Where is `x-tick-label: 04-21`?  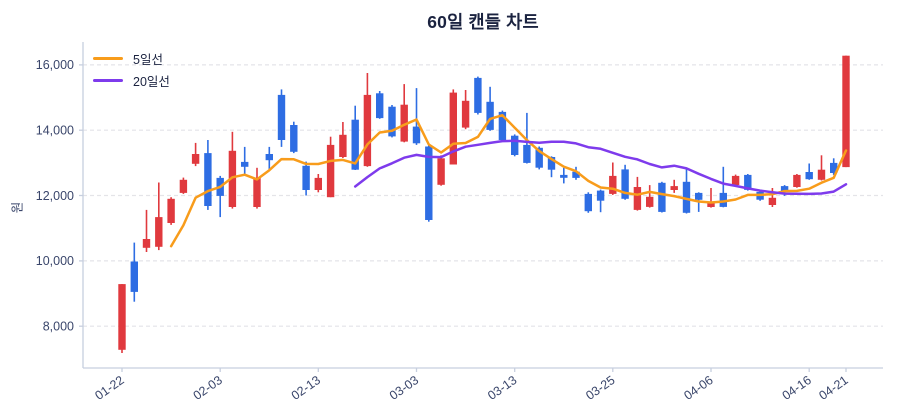 x-tick-label: 04-21 is located at coordinates (833, 388).